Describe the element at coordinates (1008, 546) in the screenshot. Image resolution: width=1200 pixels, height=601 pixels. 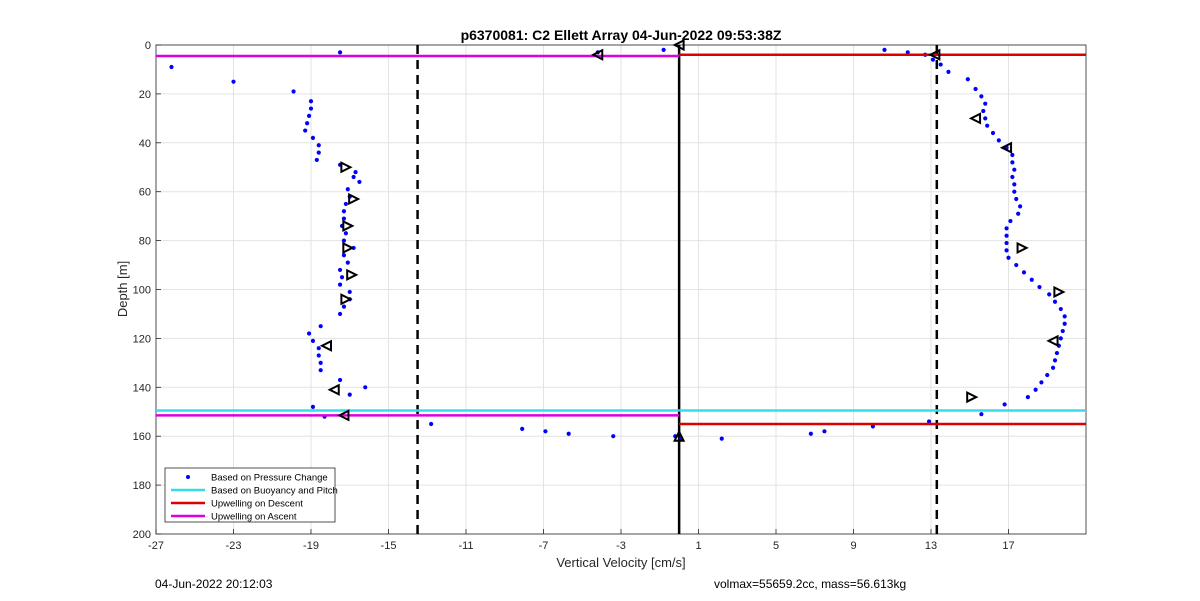
I see `x-tick-label: 17` at that location.